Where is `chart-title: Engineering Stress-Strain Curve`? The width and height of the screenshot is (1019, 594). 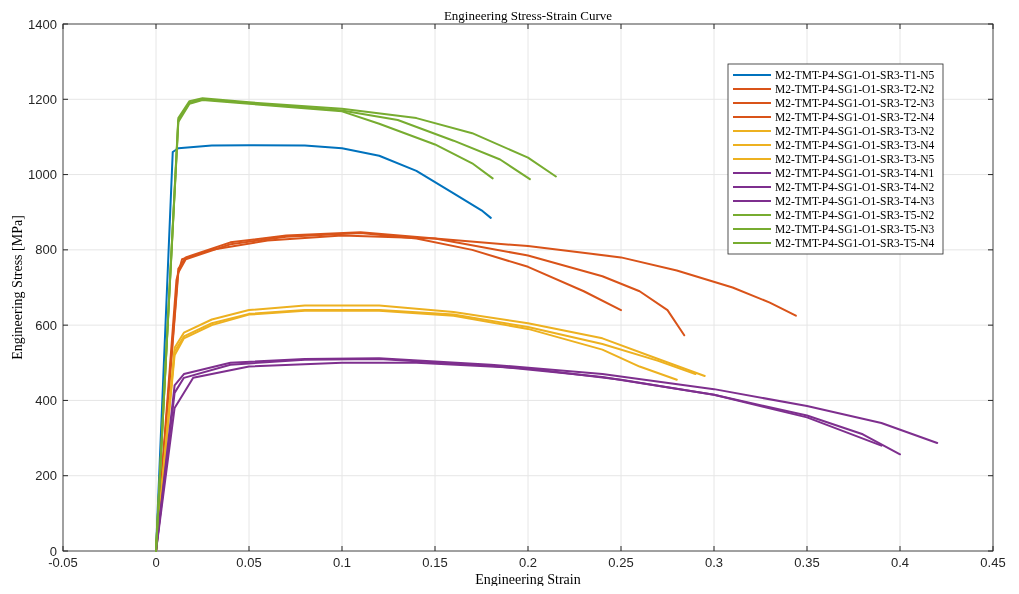 chart-title: Engineering Stress-Strain Curve is located at coordinates (528, 15).